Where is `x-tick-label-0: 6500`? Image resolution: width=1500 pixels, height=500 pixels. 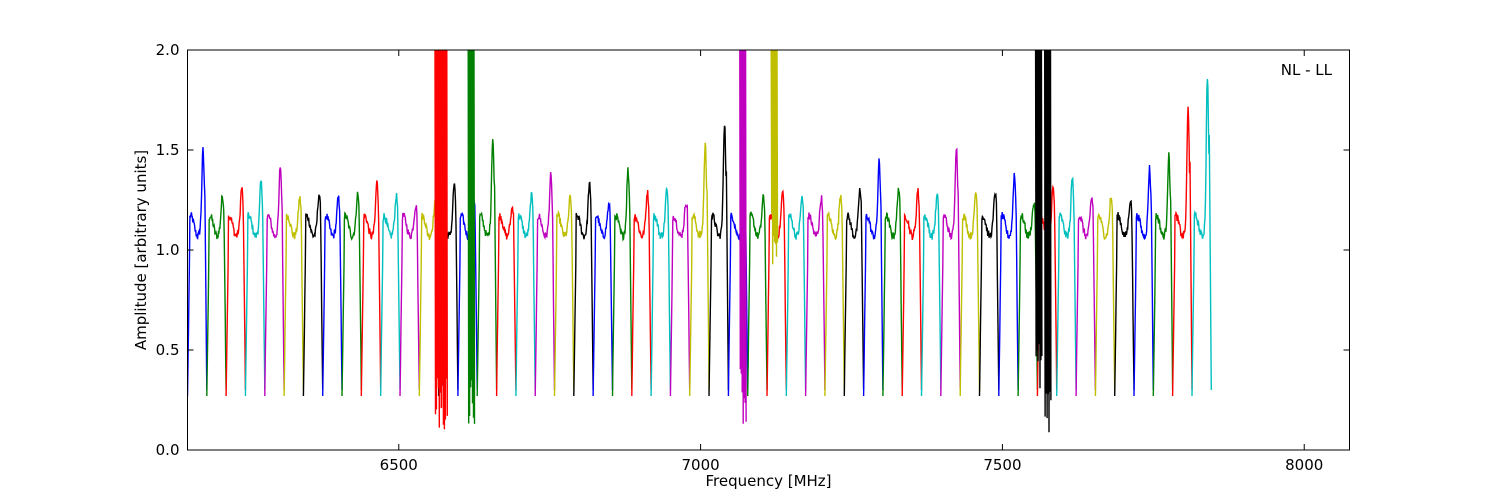
x-tick-label-0: 6500 is located at coordinates (399, 465).